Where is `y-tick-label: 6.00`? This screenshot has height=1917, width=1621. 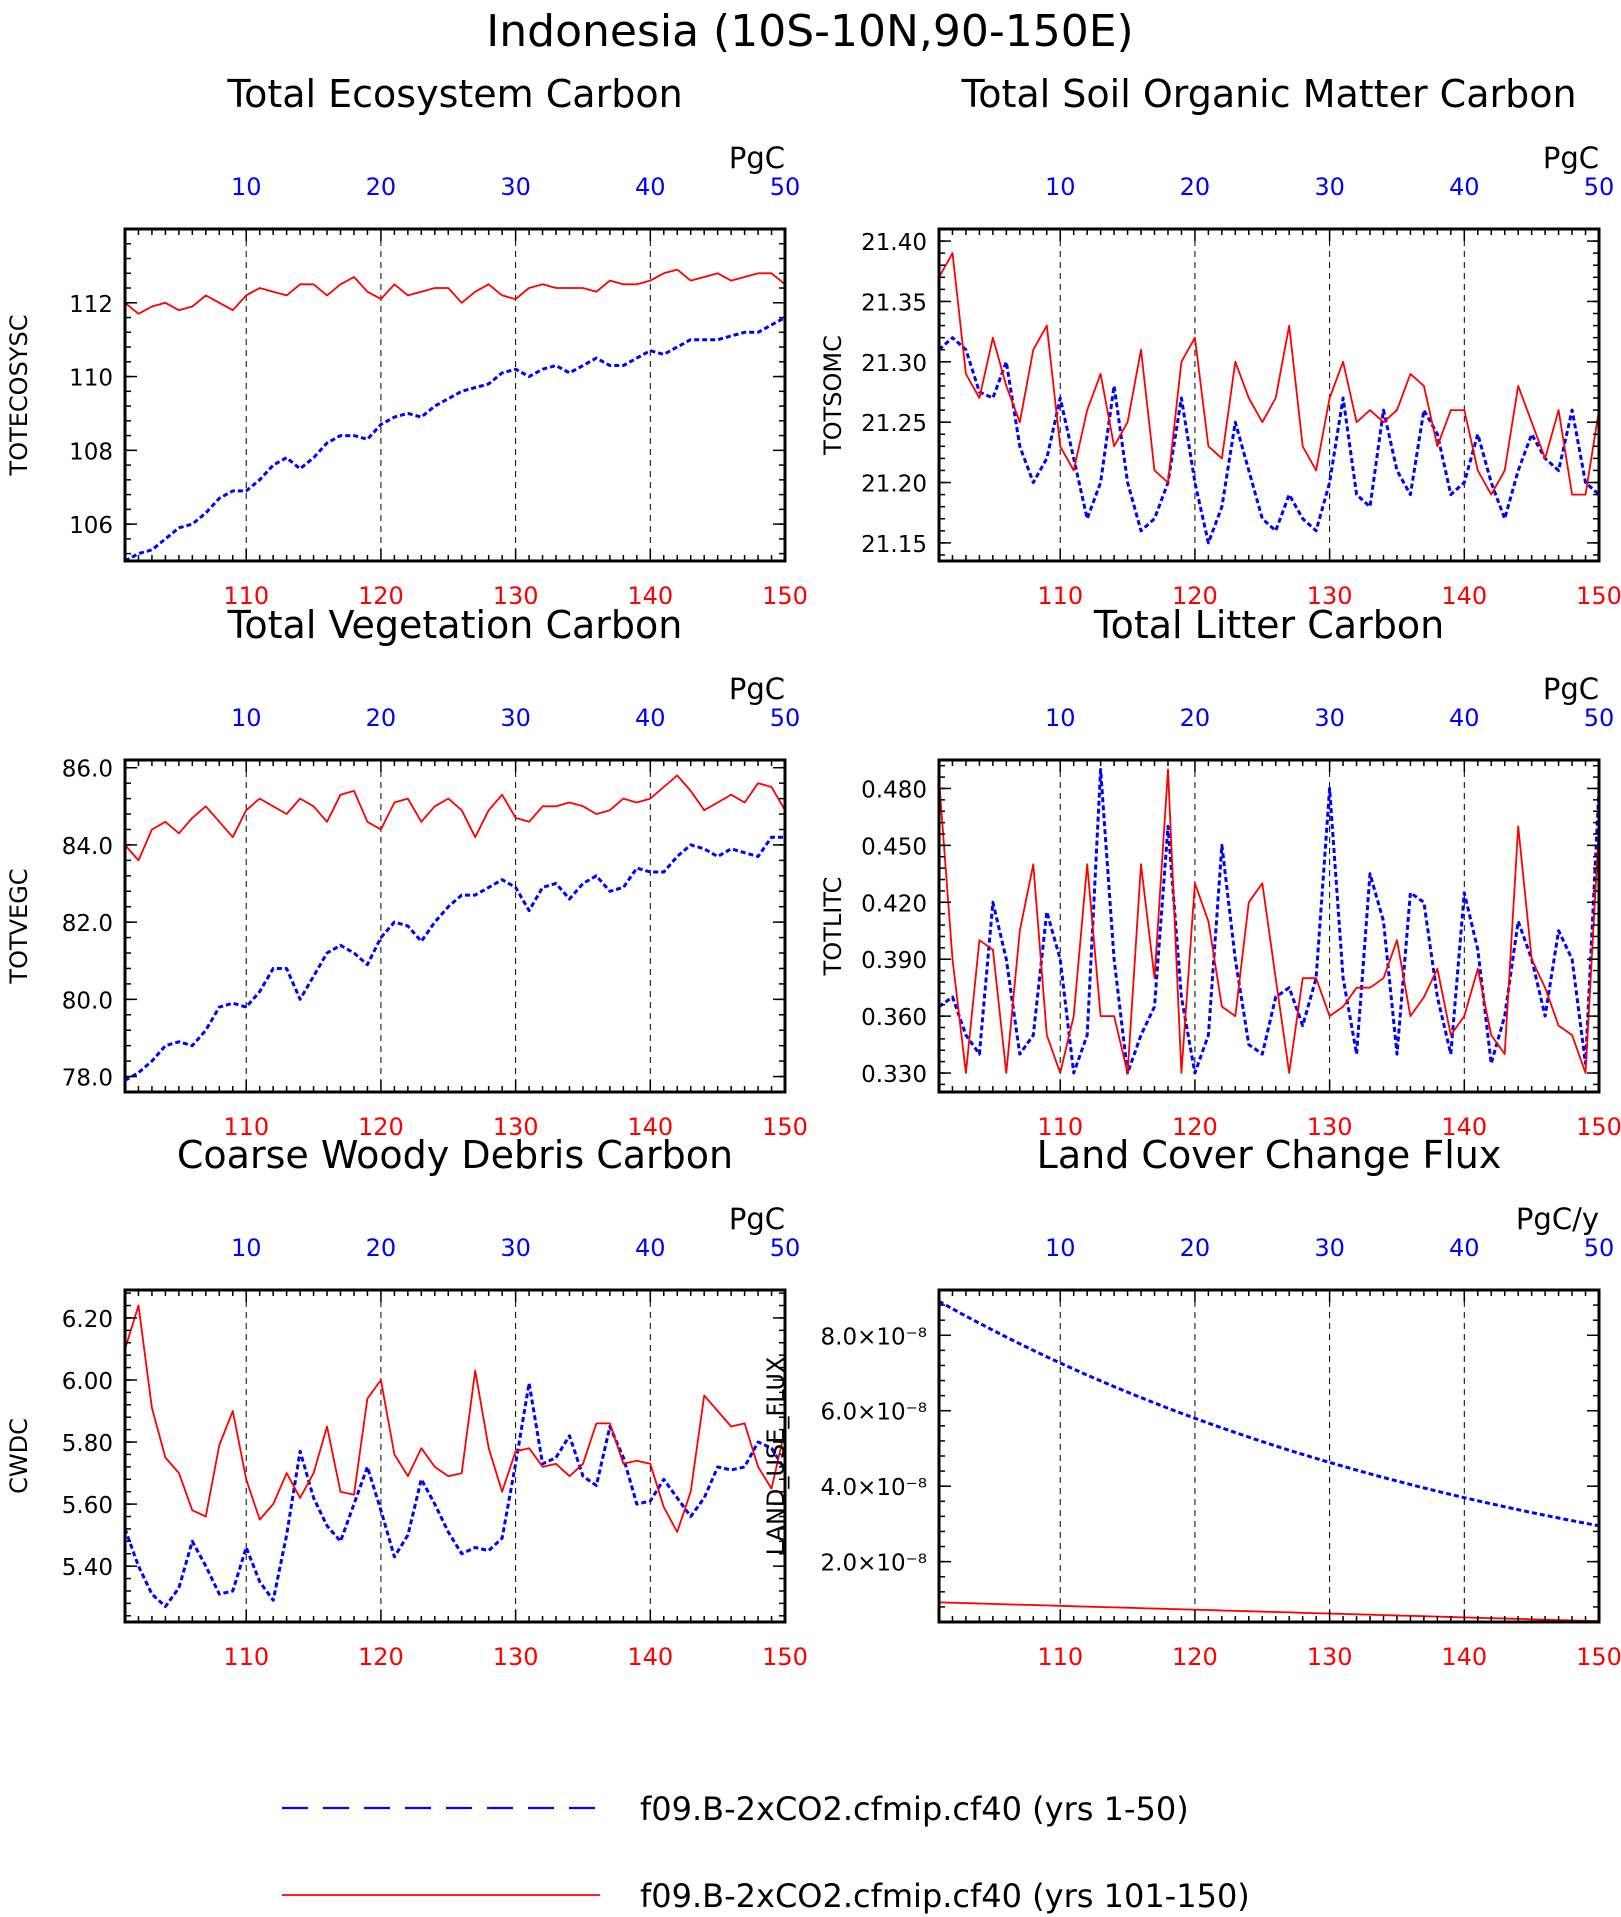 y-tick-label: 6.00 is located at coordinates (87, 1382).